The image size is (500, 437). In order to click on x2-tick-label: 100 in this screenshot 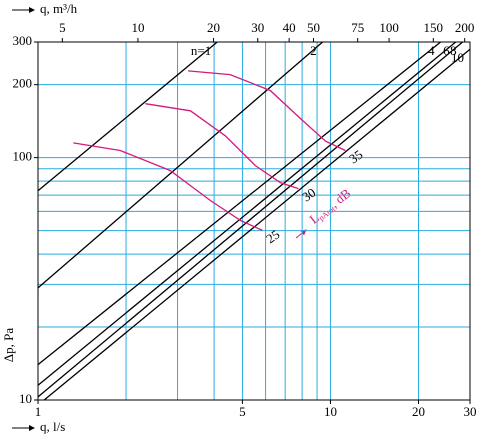, I will do `click(389, 27)`.